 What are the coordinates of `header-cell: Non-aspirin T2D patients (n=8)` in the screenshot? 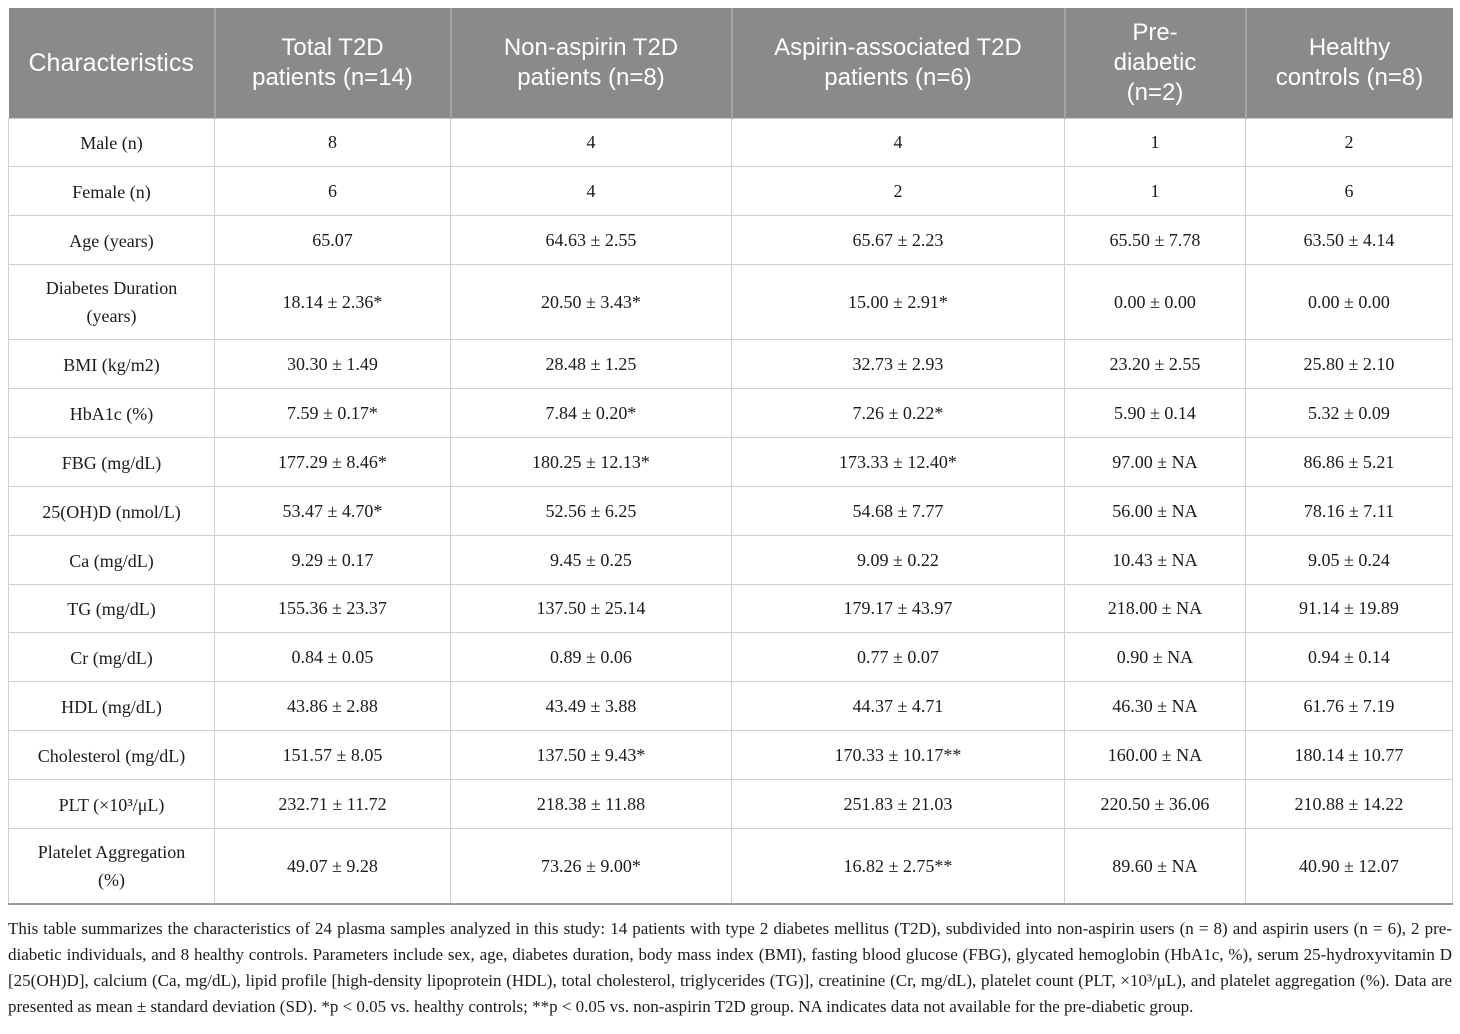 It's located at (590, 63).